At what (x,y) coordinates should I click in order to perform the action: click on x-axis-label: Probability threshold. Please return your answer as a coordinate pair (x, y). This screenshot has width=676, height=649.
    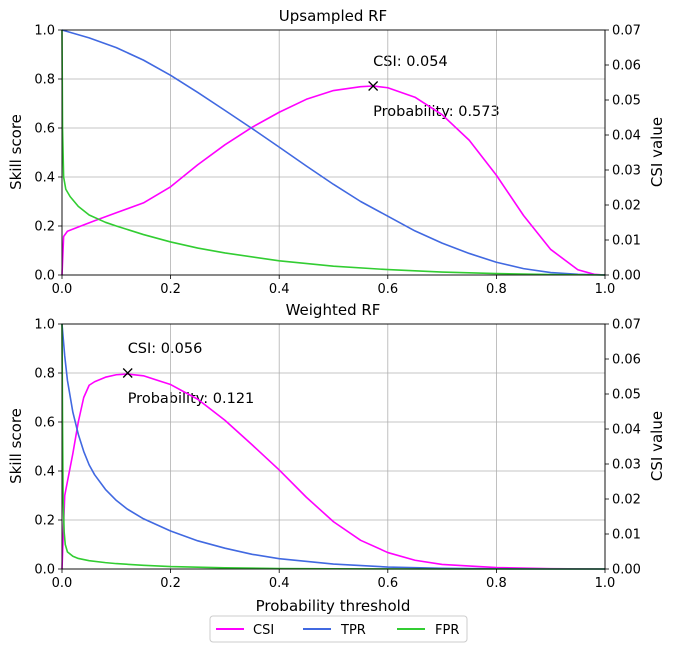
    Looking at the image, I should click on (333, 606).